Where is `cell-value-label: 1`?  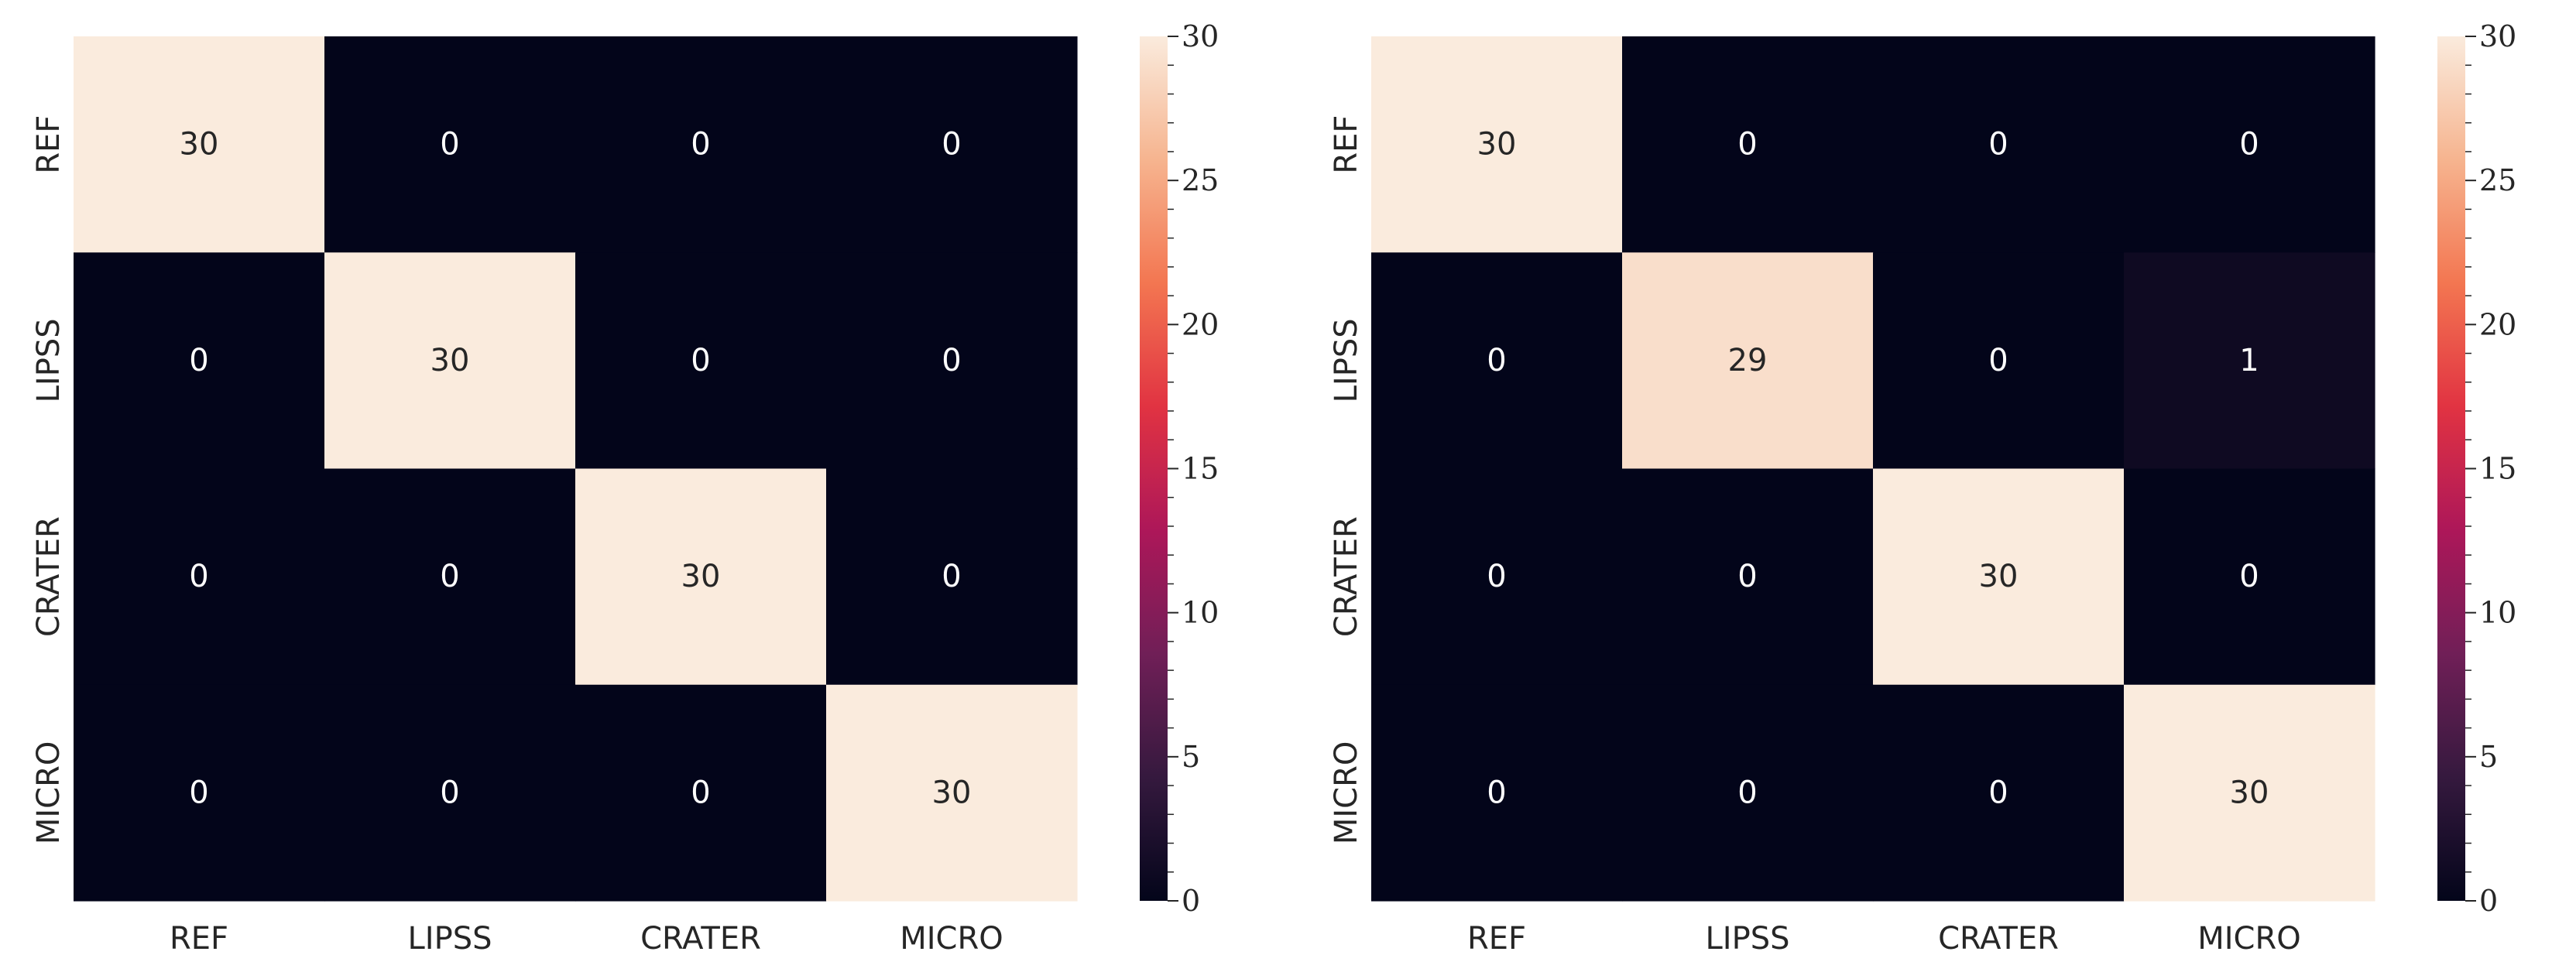
cell-value-label: 1 is located at coordinates (2249, 360).